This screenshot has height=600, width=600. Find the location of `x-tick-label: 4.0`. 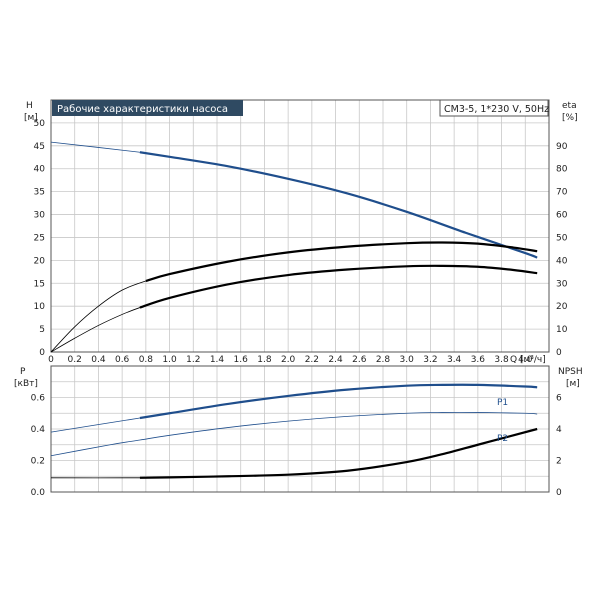

x-tick-label: 4.0 is located at coordinates (525, 360).